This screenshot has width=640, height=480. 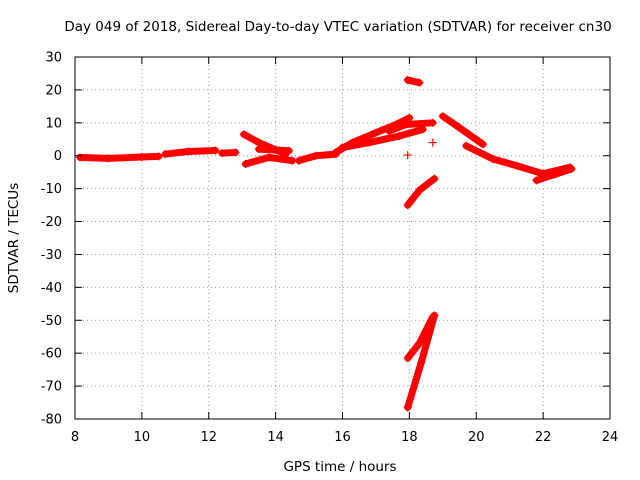 What do you see at coordinates (339, 467) in the screenshot?
I see `x-axis-label: GPS time / hours` at bounding box center [339, 467].